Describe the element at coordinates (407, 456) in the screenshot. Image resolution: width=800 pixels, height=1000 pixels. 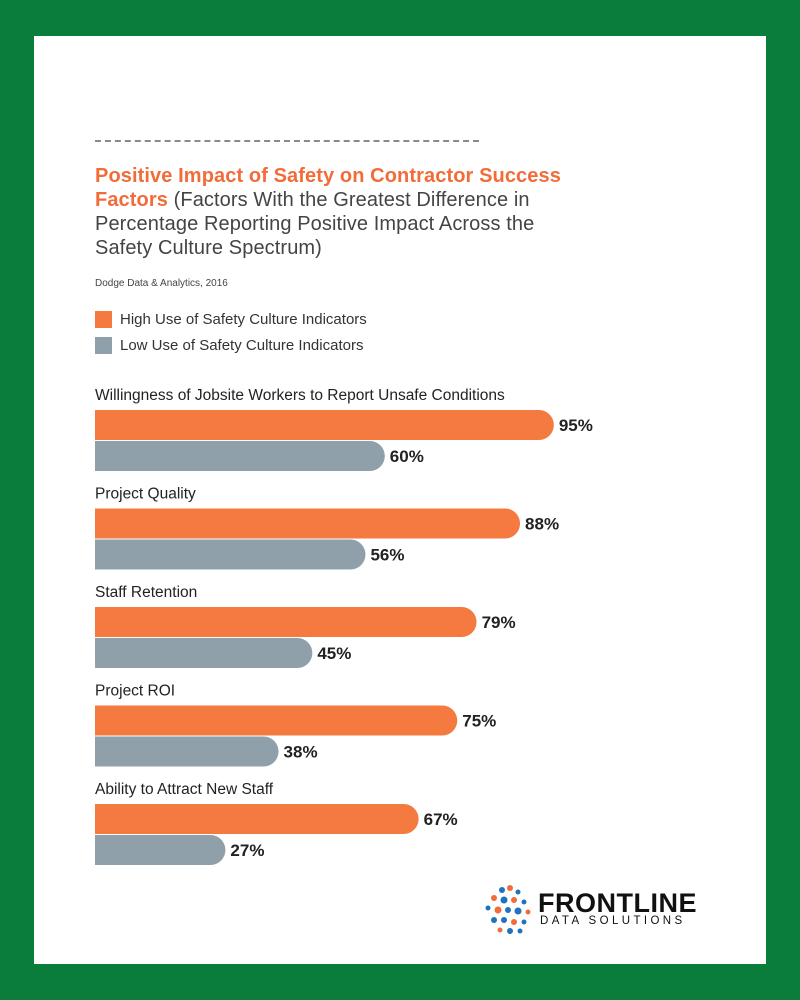
I see `value-label-low-willingness-of-jobsite-workers-to-report-unsafe-conditions: 60%` at that location.